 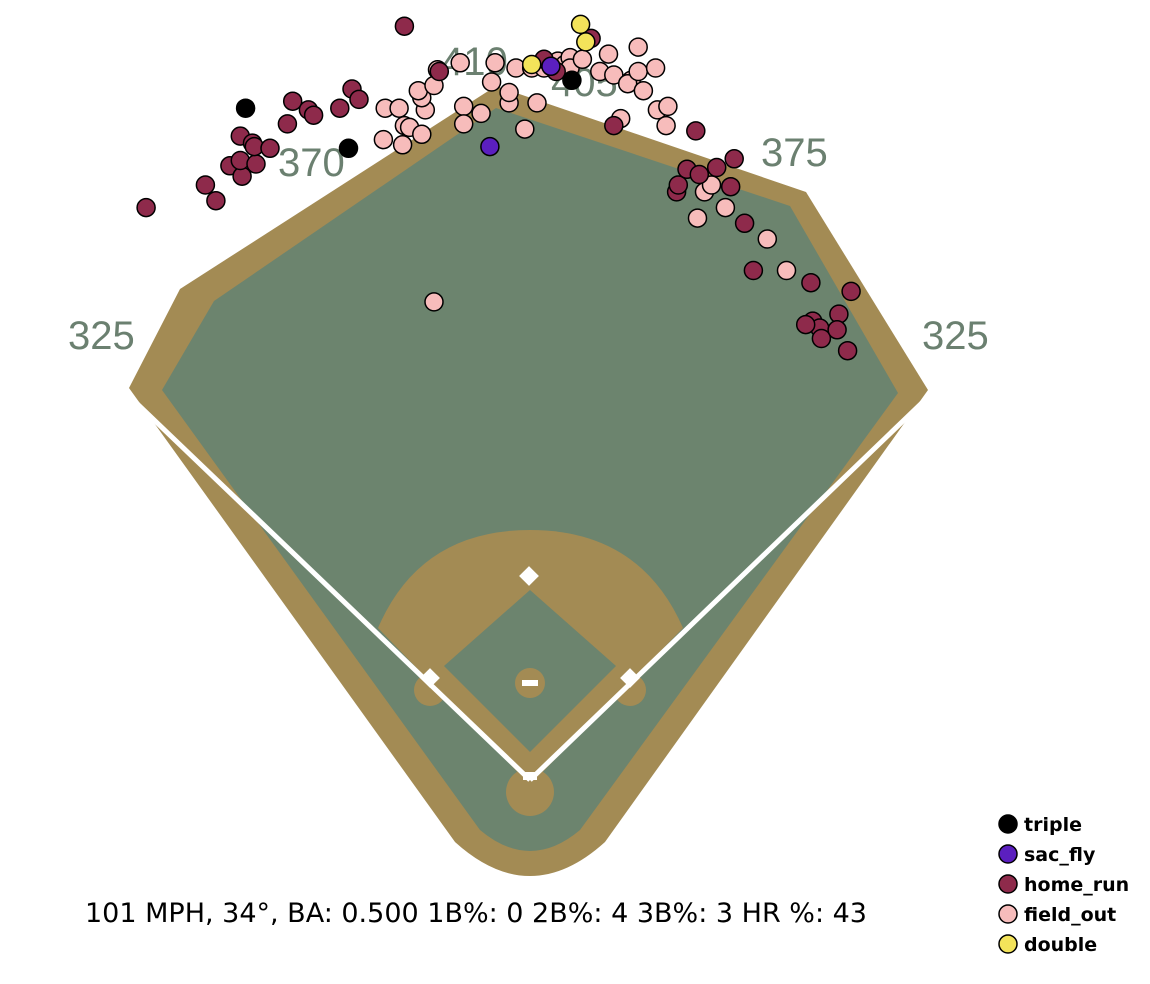 I want to click on legend-label-double: double, so click(x=1060, y=945).